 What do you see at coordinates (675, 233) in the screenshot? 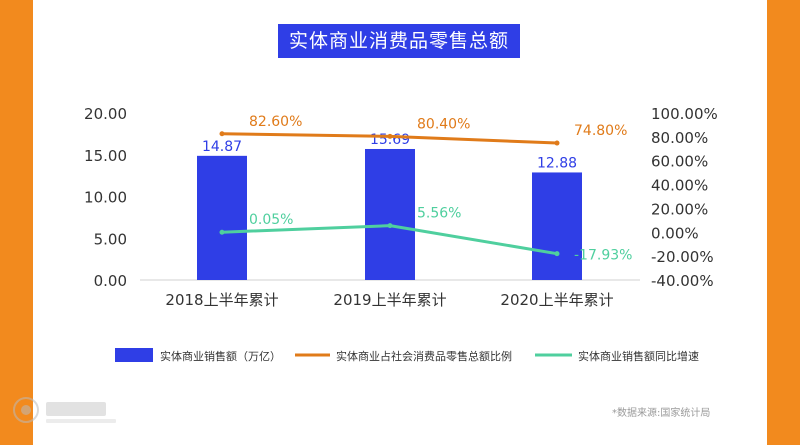
I see `y-right-tick-label: 0.00%` at bounding box center [675, 233].